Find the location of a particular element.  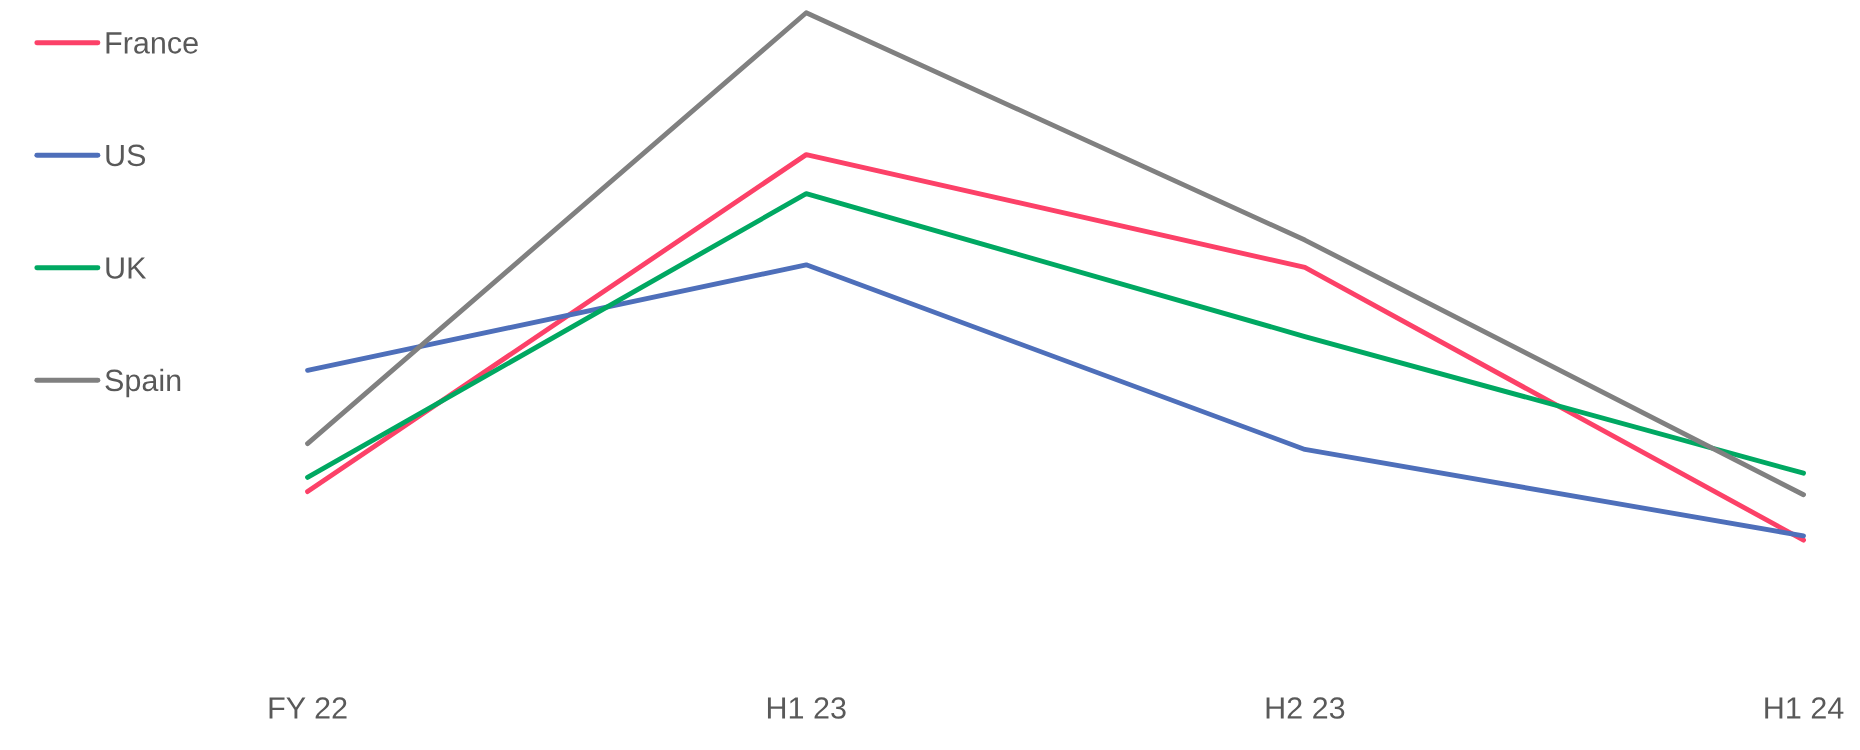

x-tick-label: H1 24 is located at coordinates (1804, 708).